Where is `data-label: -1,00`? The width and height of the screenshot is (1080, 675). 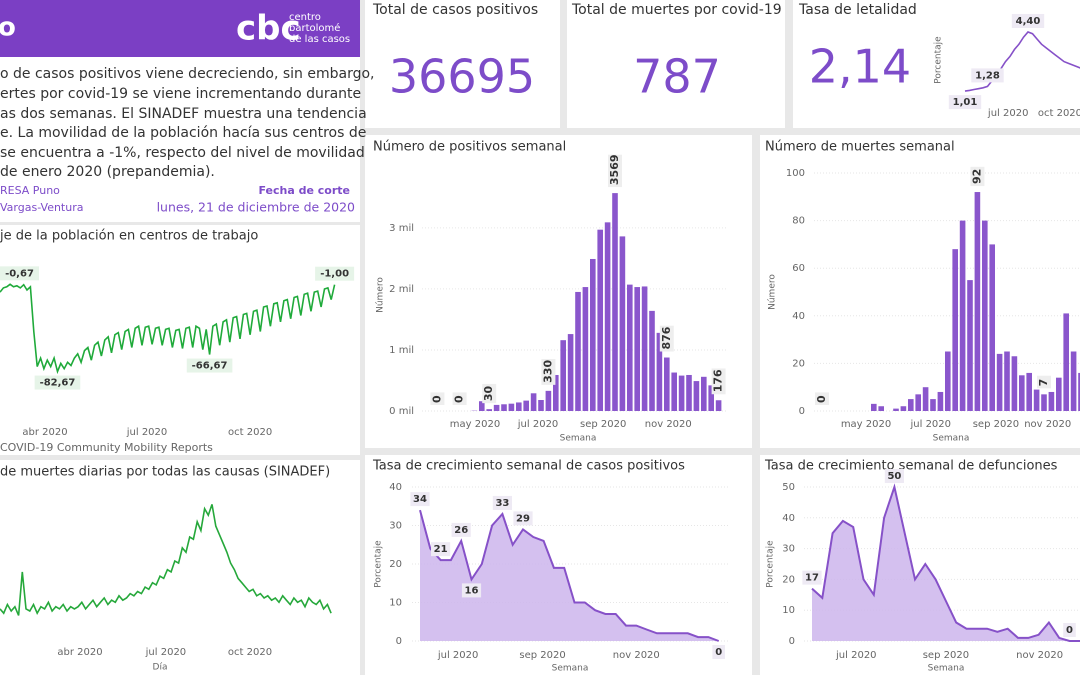 data-label: -1,00 is located at coordinates (334, 274).